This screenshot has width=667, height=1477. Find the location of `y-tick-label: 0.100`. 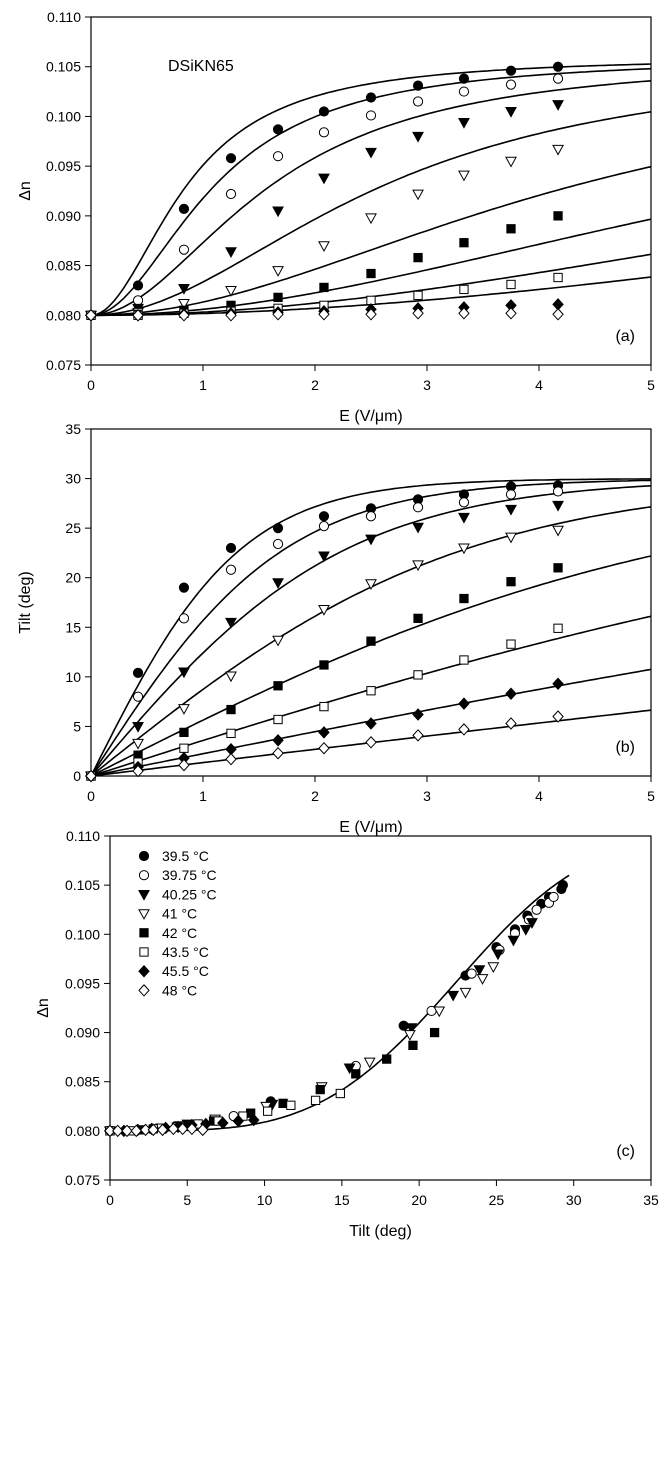

y-tick-label: 0.100 is located at coordinates (82, 934).